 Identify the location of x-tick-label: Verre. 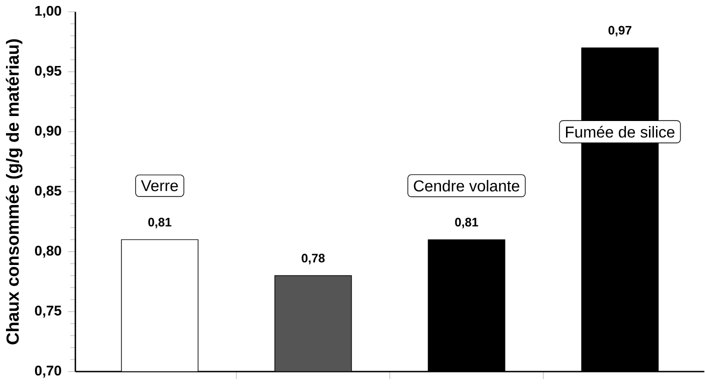
(159, 186).